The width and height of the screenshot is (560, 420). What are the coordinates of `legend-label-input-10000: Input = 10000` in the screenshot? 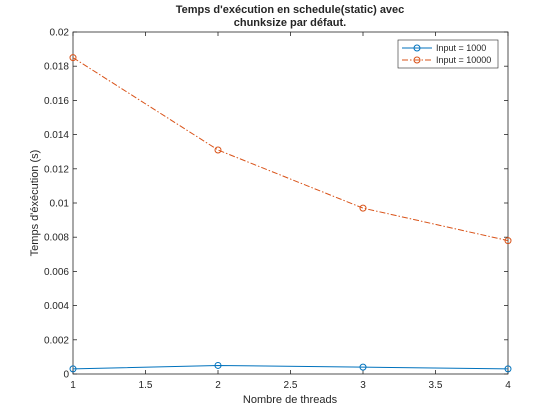 It's located at (463, 60).